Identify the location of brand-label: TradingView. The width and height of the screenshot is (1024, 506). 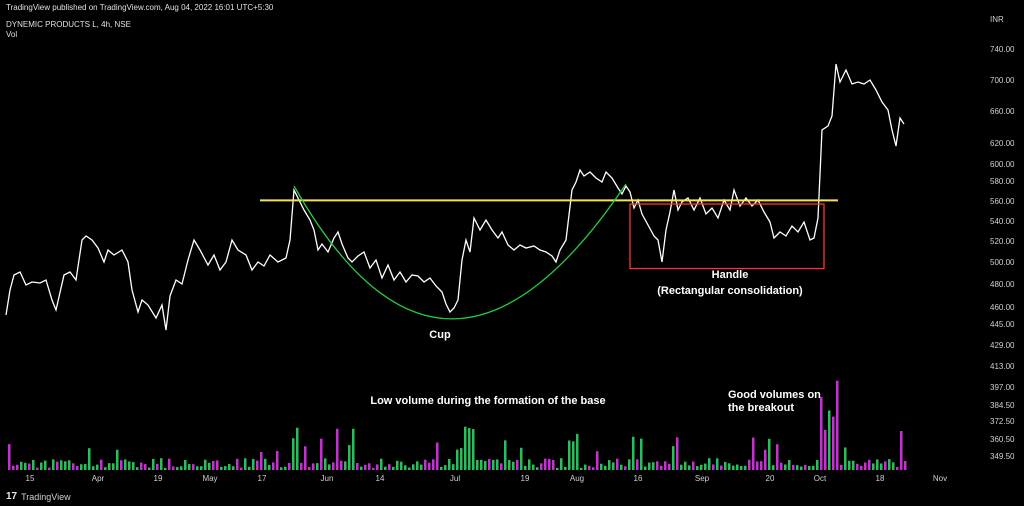
(46, 496).